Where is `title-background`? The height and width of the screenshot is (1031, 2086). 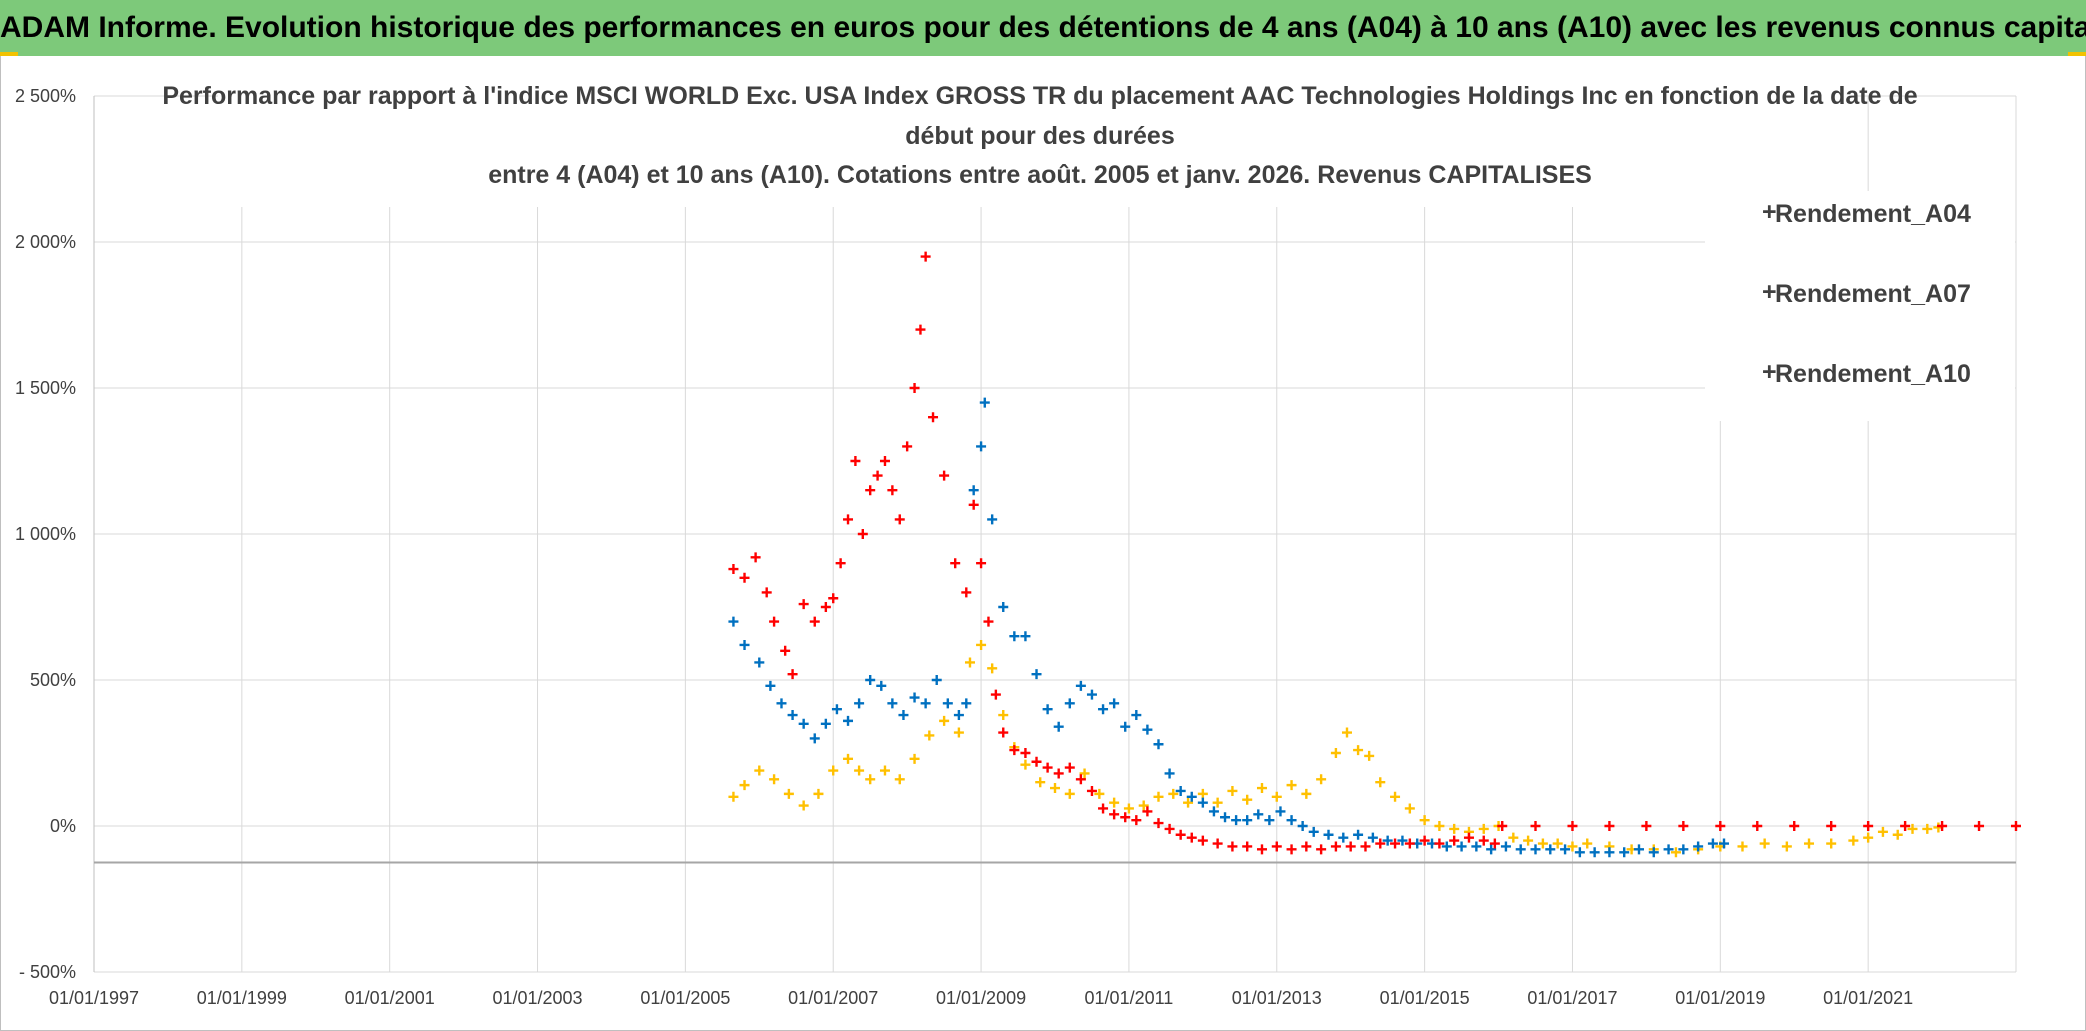
title-background is located at coordinates (1038, 145).